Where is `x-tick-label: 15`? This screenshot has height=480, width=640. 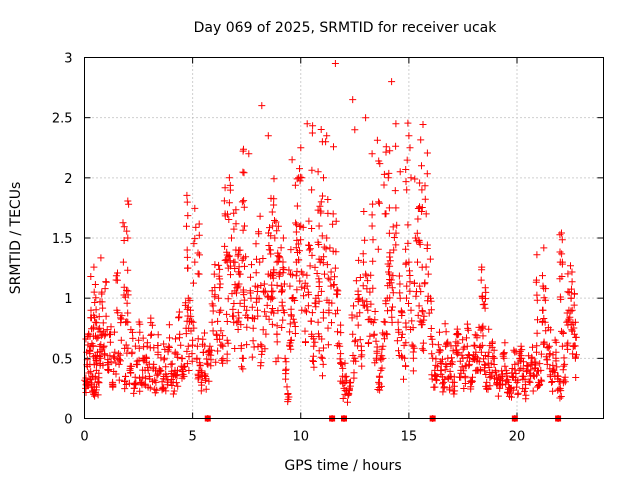 x-tick-label: 15 is located at coordinates (409, 437).